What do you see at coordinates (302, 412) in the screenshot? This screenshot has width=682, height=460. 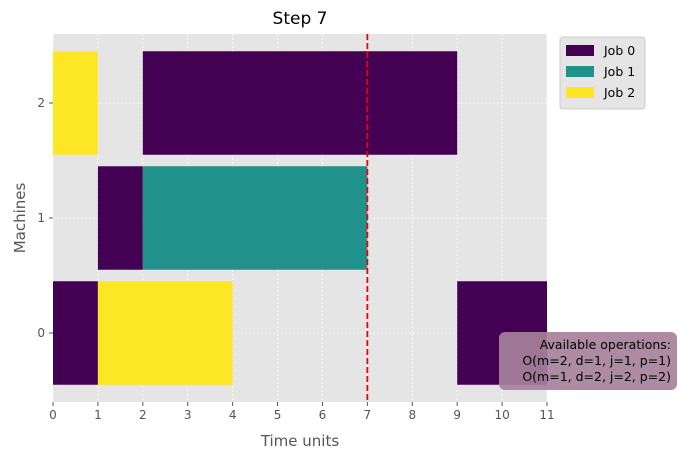 I see `x-tick-labels: 0 1 2 3 4 5 6 7 8 9 10 11` at bounding box center [302, 412].